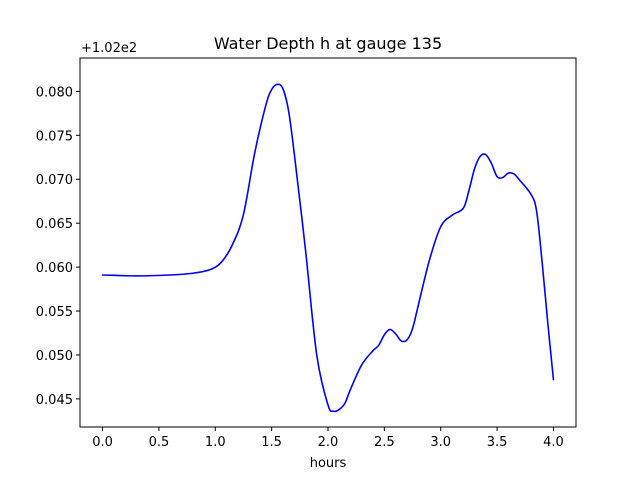 This screenshot has height=480, width=640. Describe the element at coordinates (109, 48) in the screenshot. I see `y-offset-label: +1.02e2` at that location.